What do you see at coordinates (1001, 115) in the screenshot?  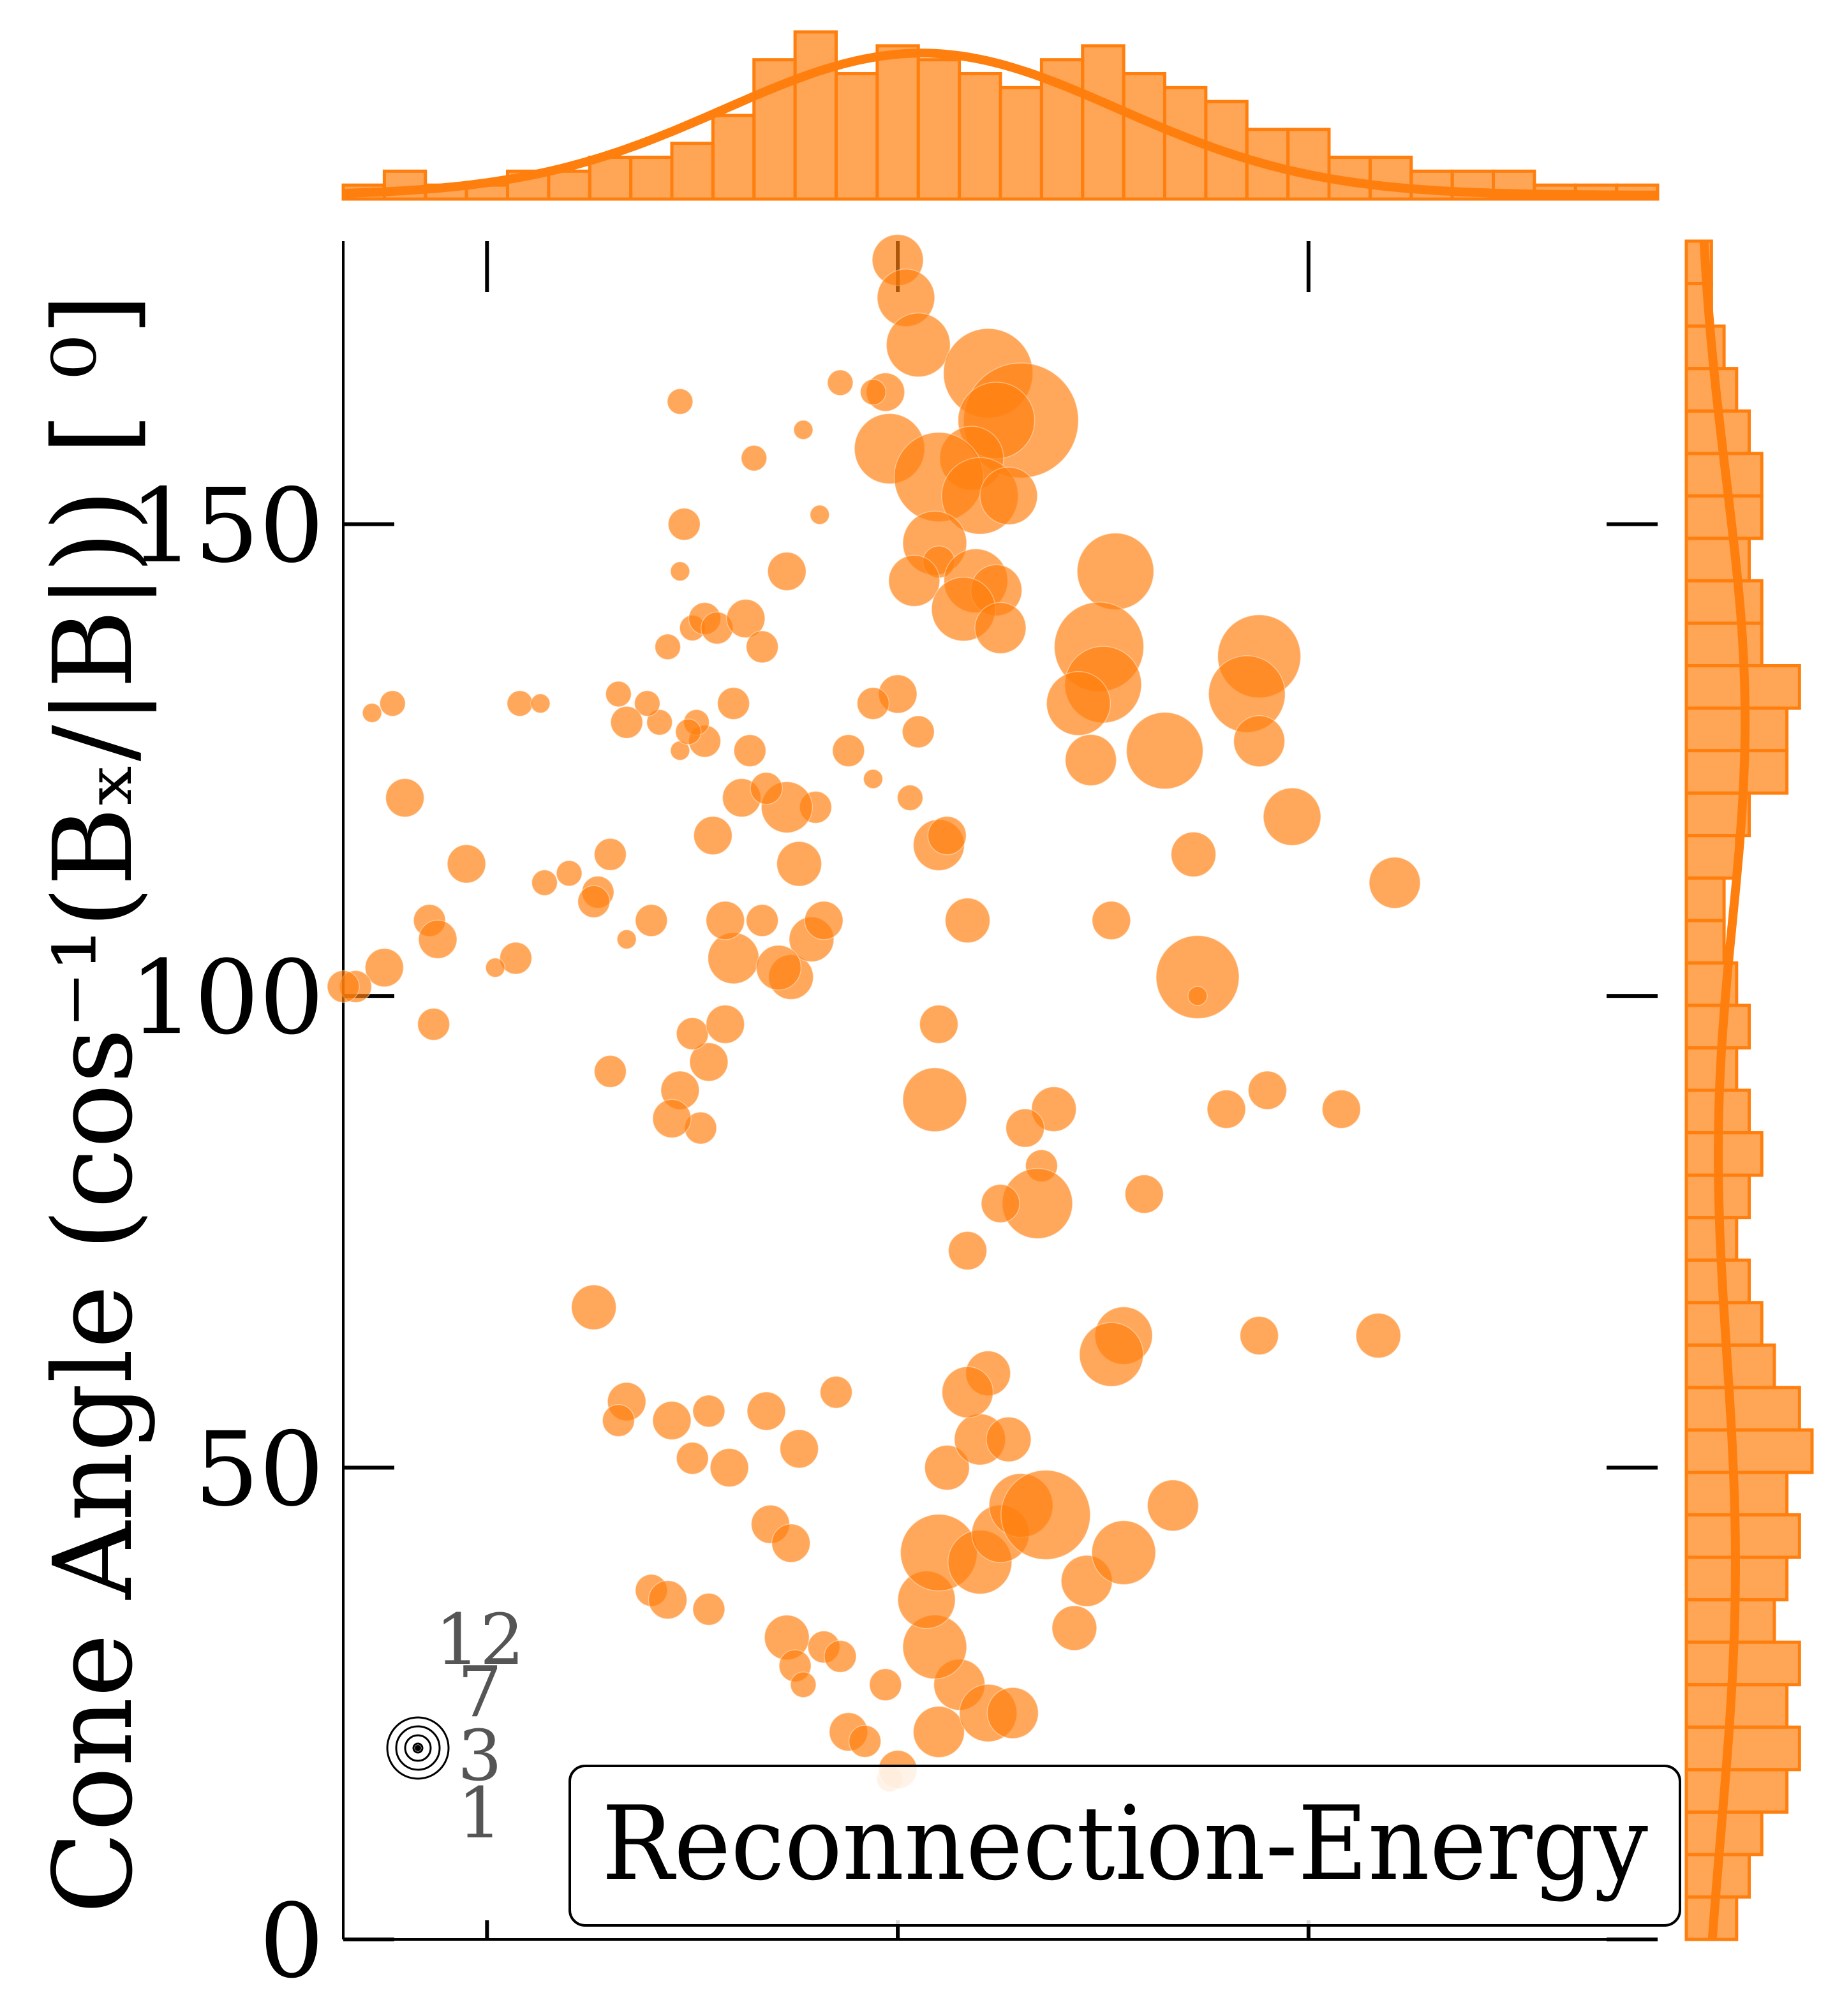 I see `top-marginal-histogram` at bounding box center [1001, 115].